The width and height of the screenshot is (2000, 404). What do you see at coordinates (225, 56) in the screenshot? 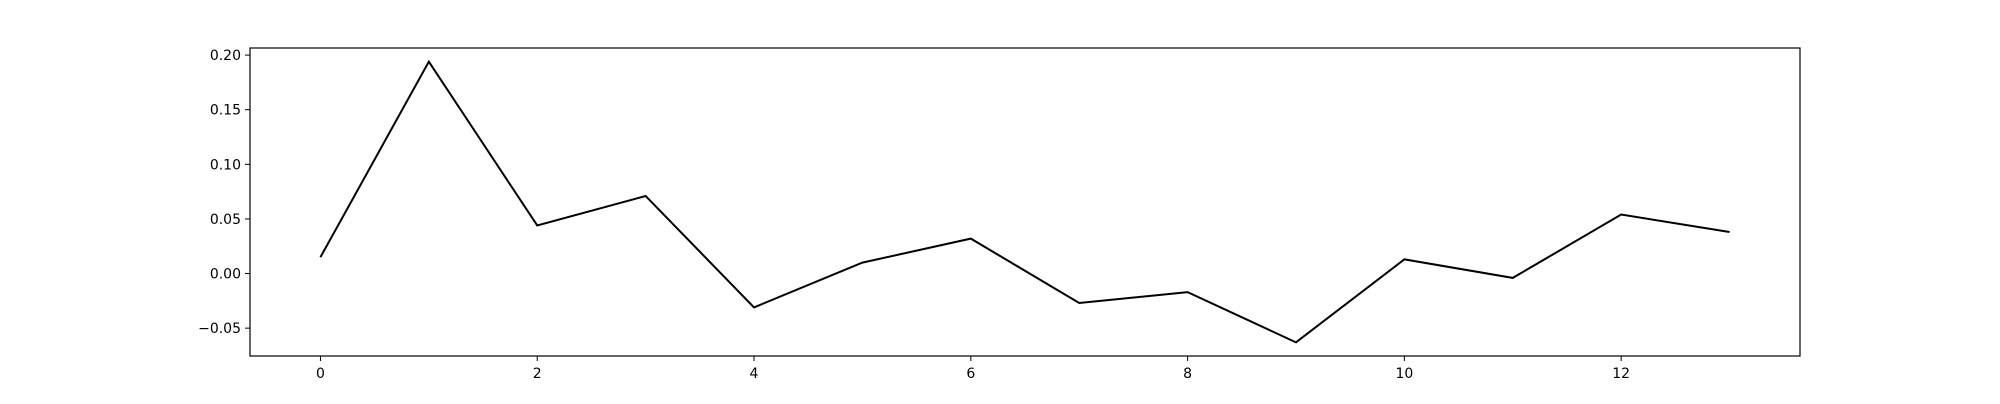
I see `y-tick-label: 0.20` at bounding box center [225, 56].